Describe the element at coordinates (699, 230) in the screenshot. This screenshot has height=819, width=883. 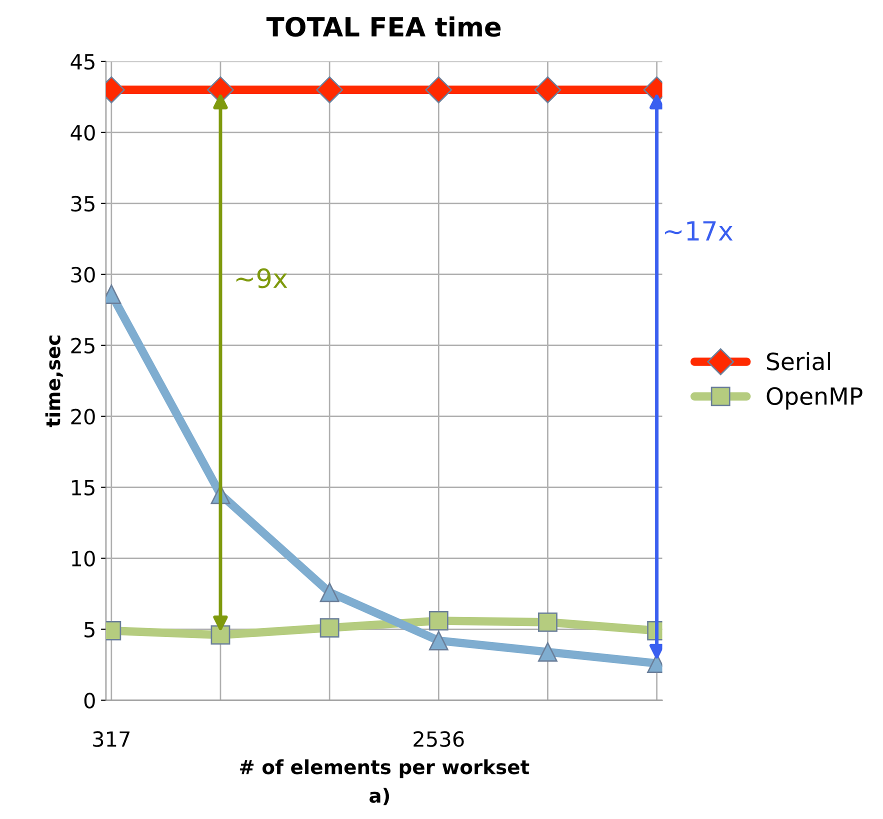
I see `text: ~17x` at that location.